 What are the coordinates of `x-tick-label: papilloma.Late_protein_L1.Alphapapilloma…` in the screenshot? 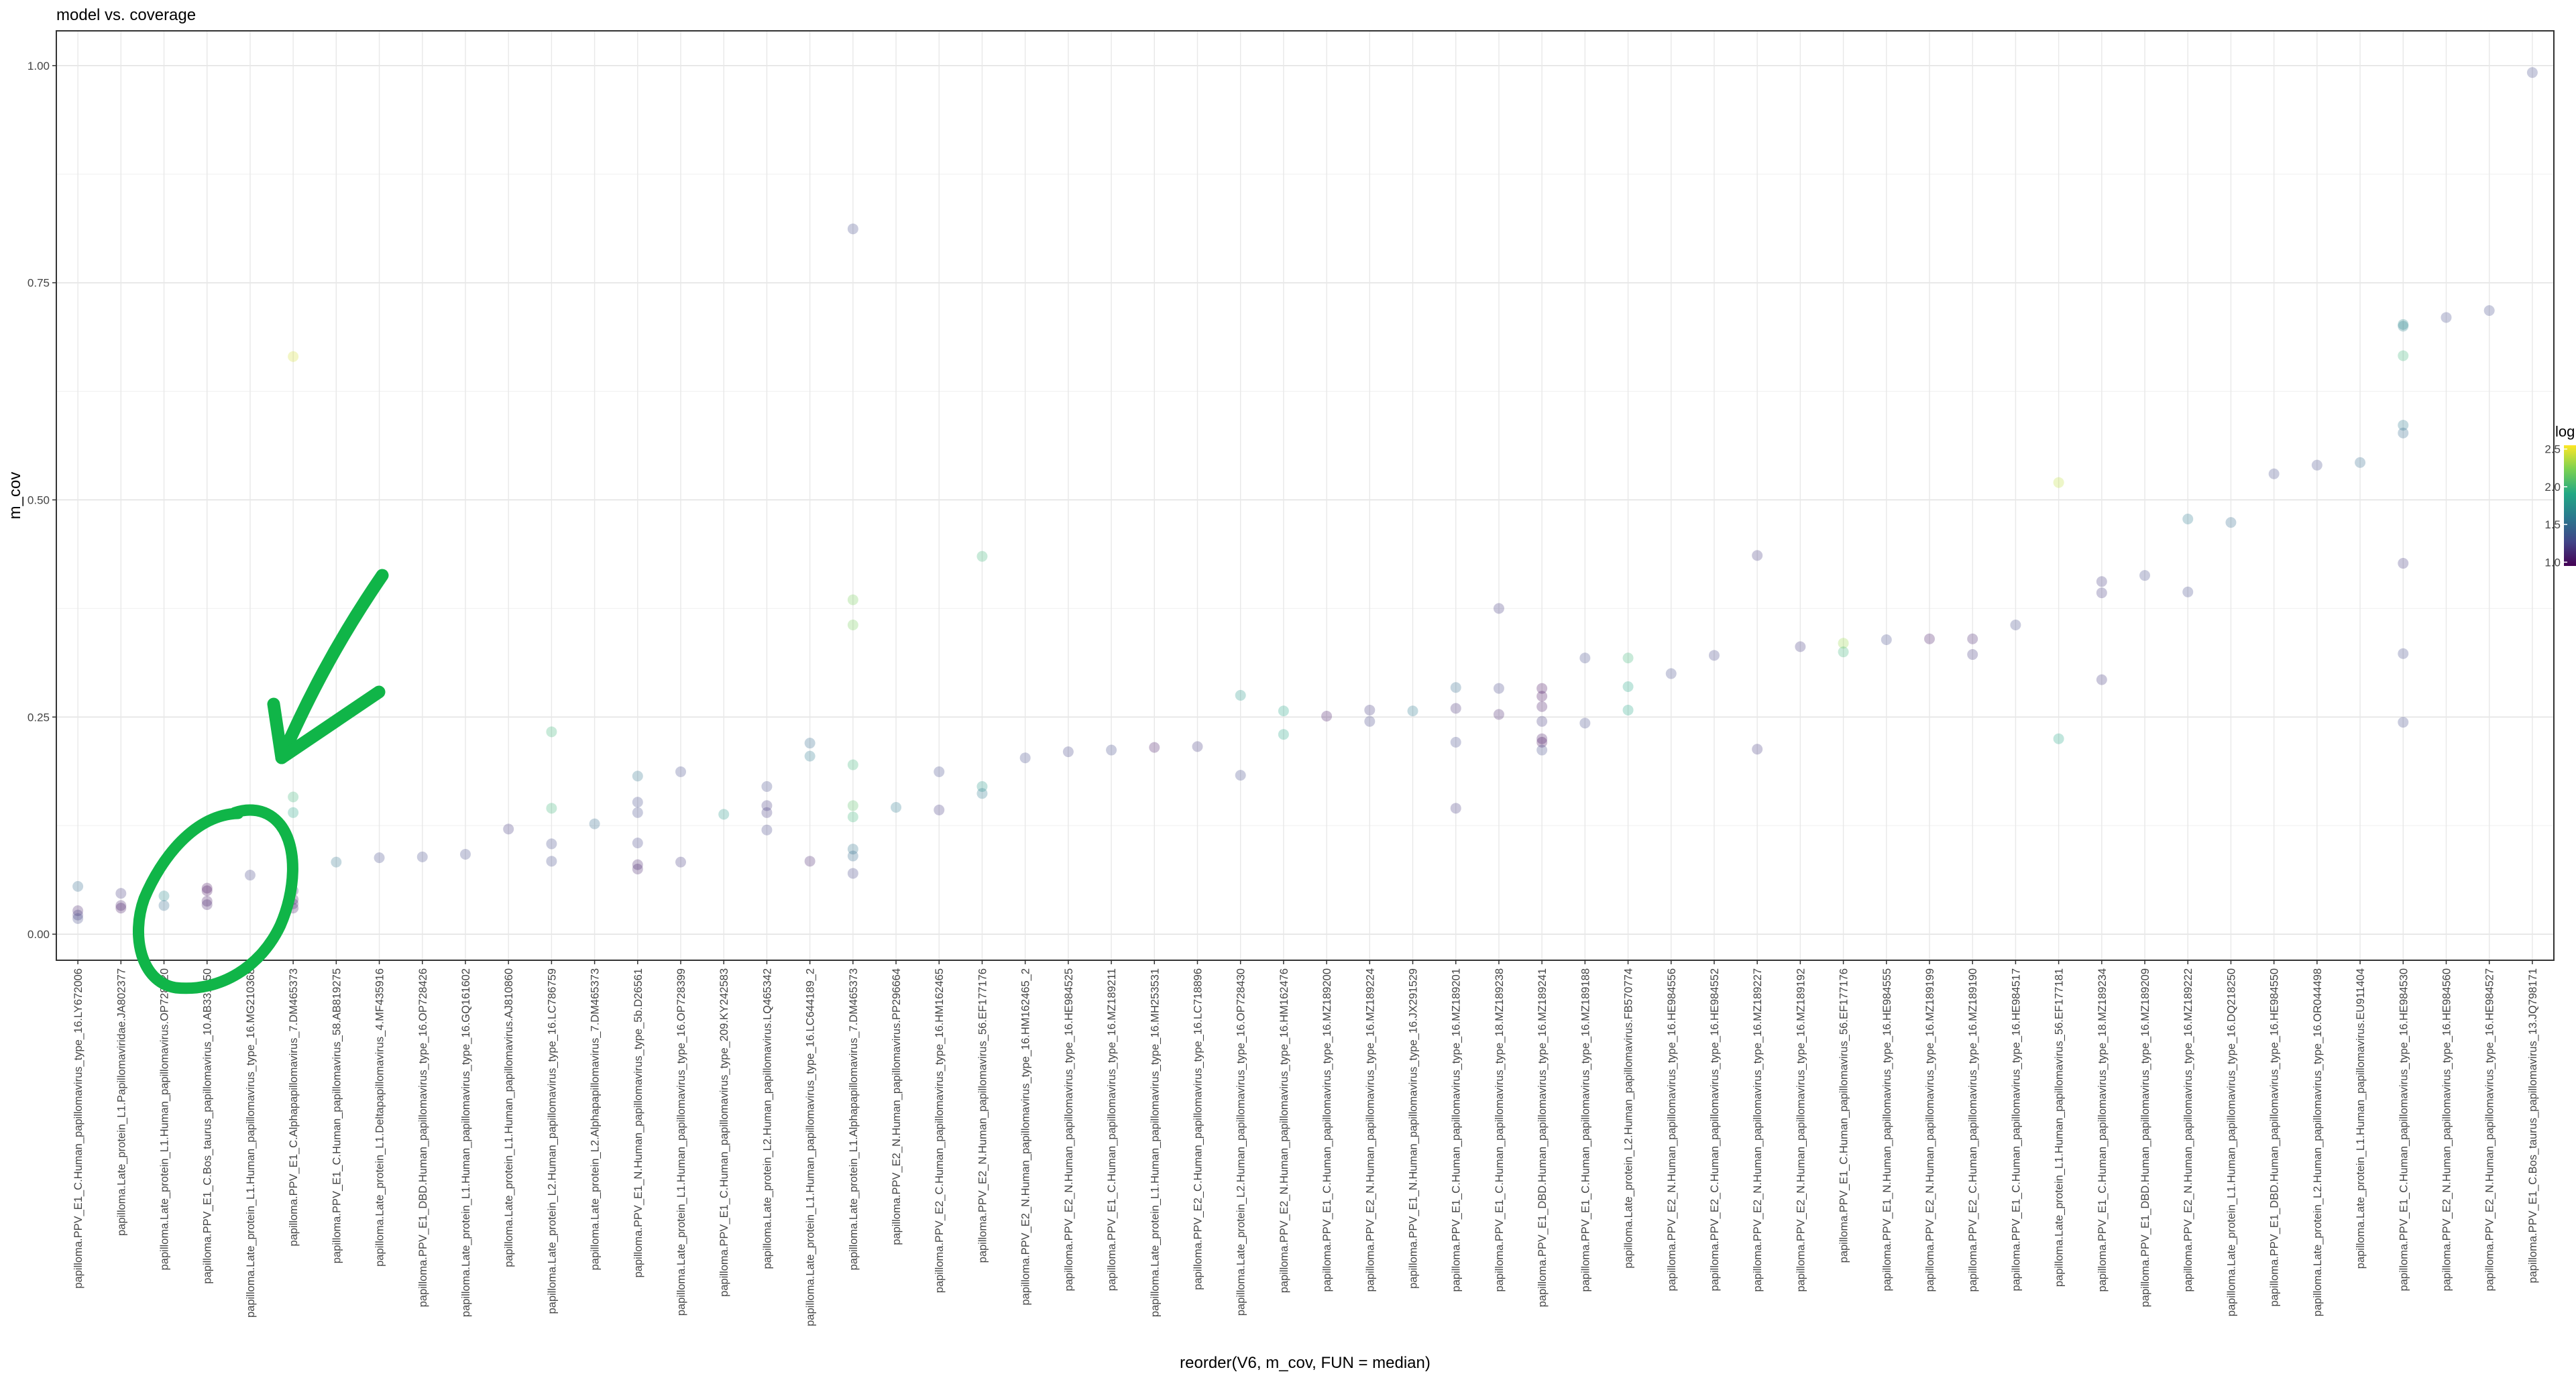 It's located at (854, 1119).